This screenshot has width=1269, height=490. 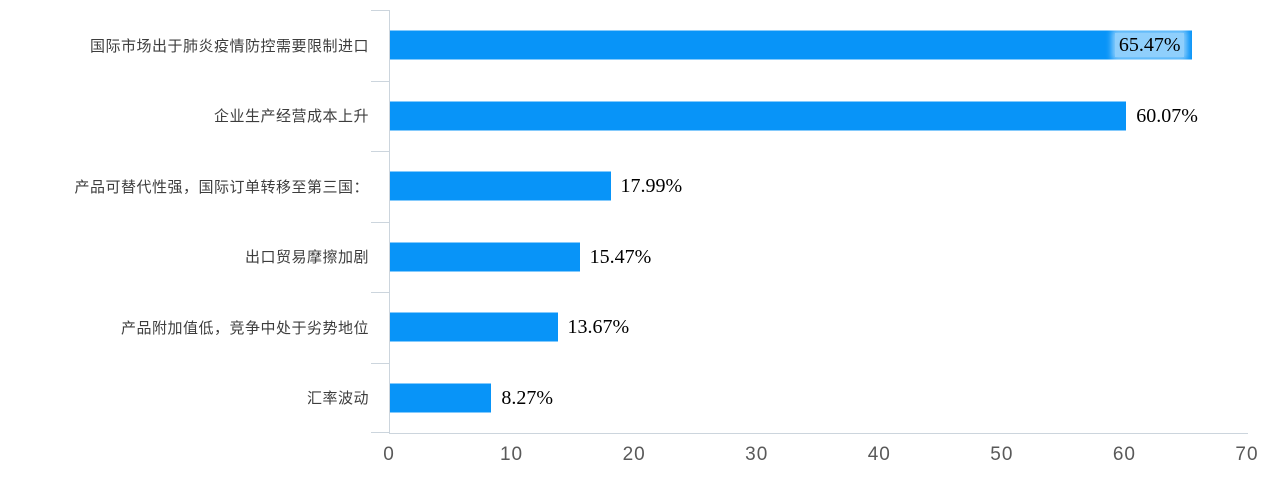 What do you see at coordinates (291, 117) in the screenshot?
I see `category-label: 企业生产经营成本上升` at bounding box center [291, 117].